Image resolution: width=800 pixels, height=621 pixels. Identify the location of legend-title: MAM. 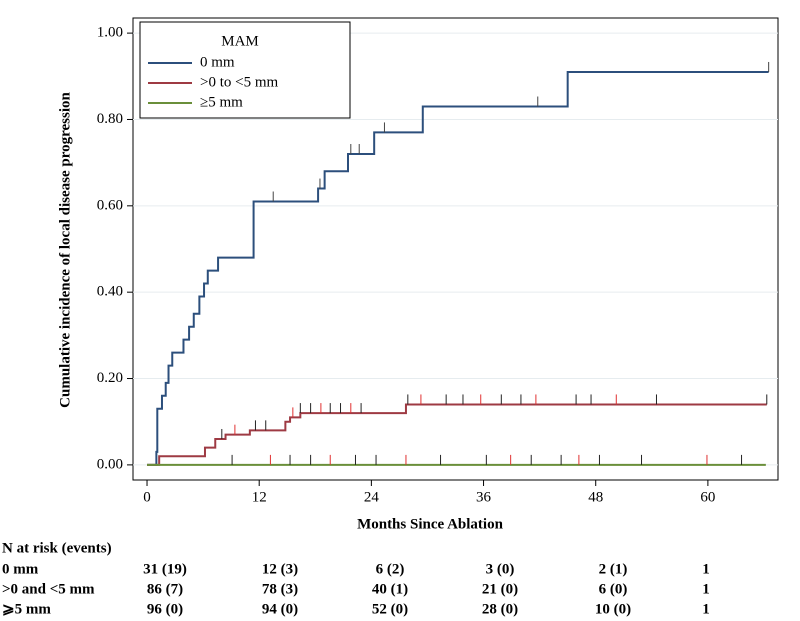
(240, 41).